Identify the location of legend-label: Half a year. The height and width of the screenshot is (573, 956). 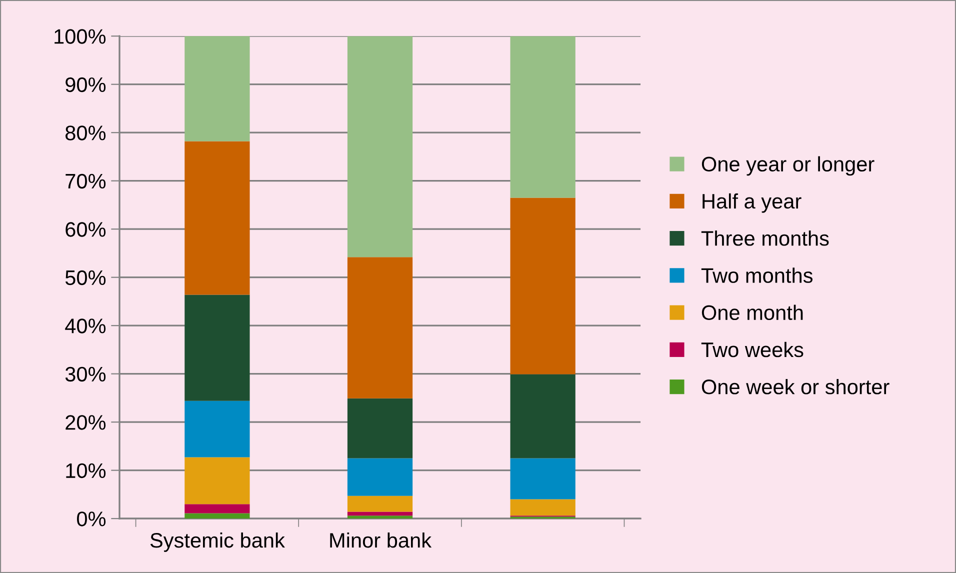
(752, 203).